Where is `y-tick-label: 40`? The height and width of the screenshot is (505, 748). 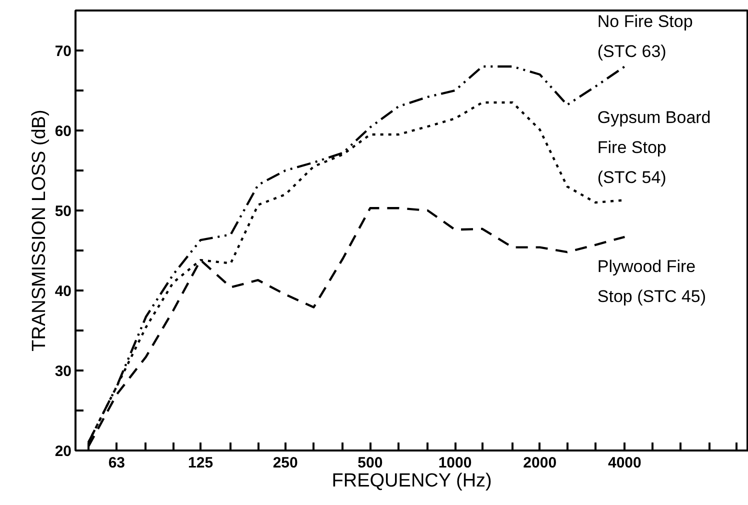
y-tick-label: 40 is located at coordinates (63, 291).